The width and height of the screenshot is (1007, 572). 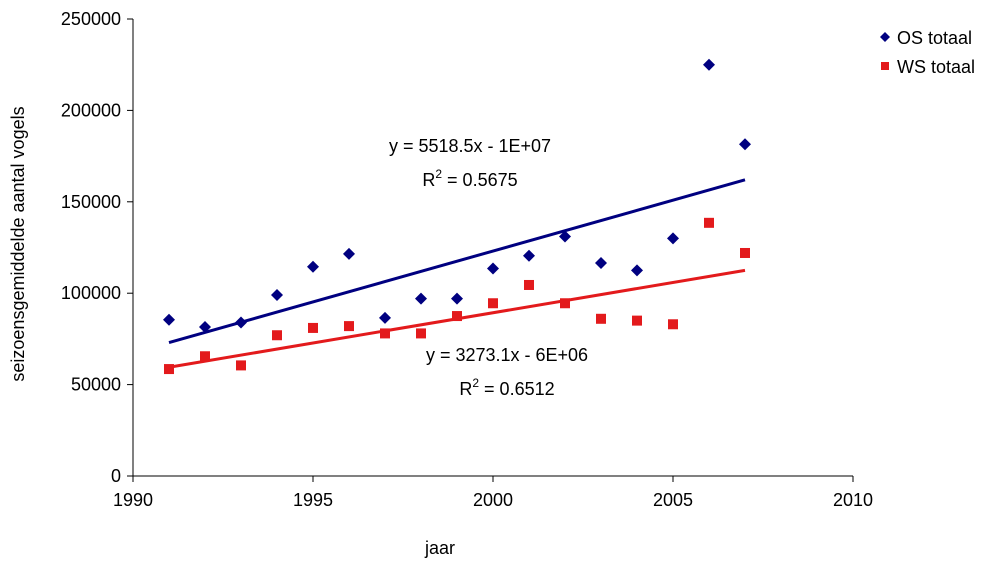 I want to click on trendline-r2-ws: R2 = 0.6512, so click(x=506, y=387).